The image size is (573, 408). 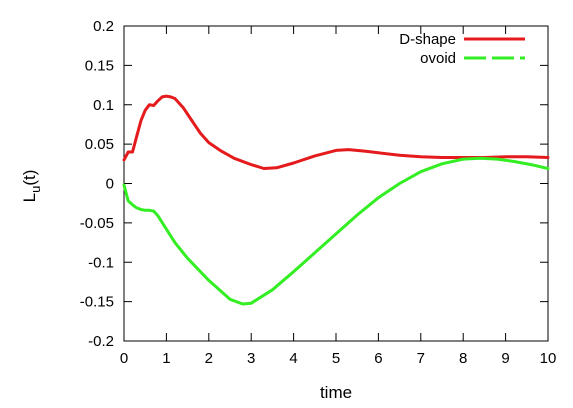 I want to click on x-tick-label: 7, so click(x=421, y=358).